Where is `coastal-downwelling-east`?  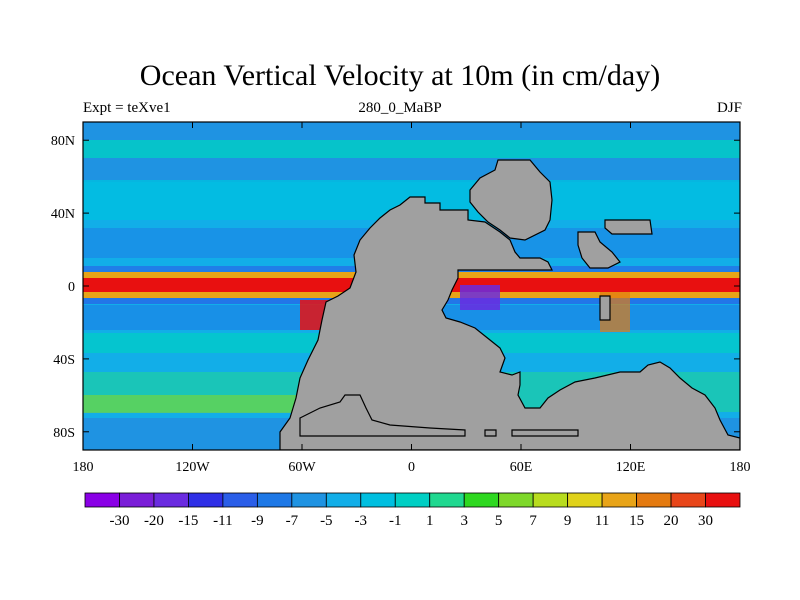 coastal-downwelling-east is located at coordinates (480, 297).